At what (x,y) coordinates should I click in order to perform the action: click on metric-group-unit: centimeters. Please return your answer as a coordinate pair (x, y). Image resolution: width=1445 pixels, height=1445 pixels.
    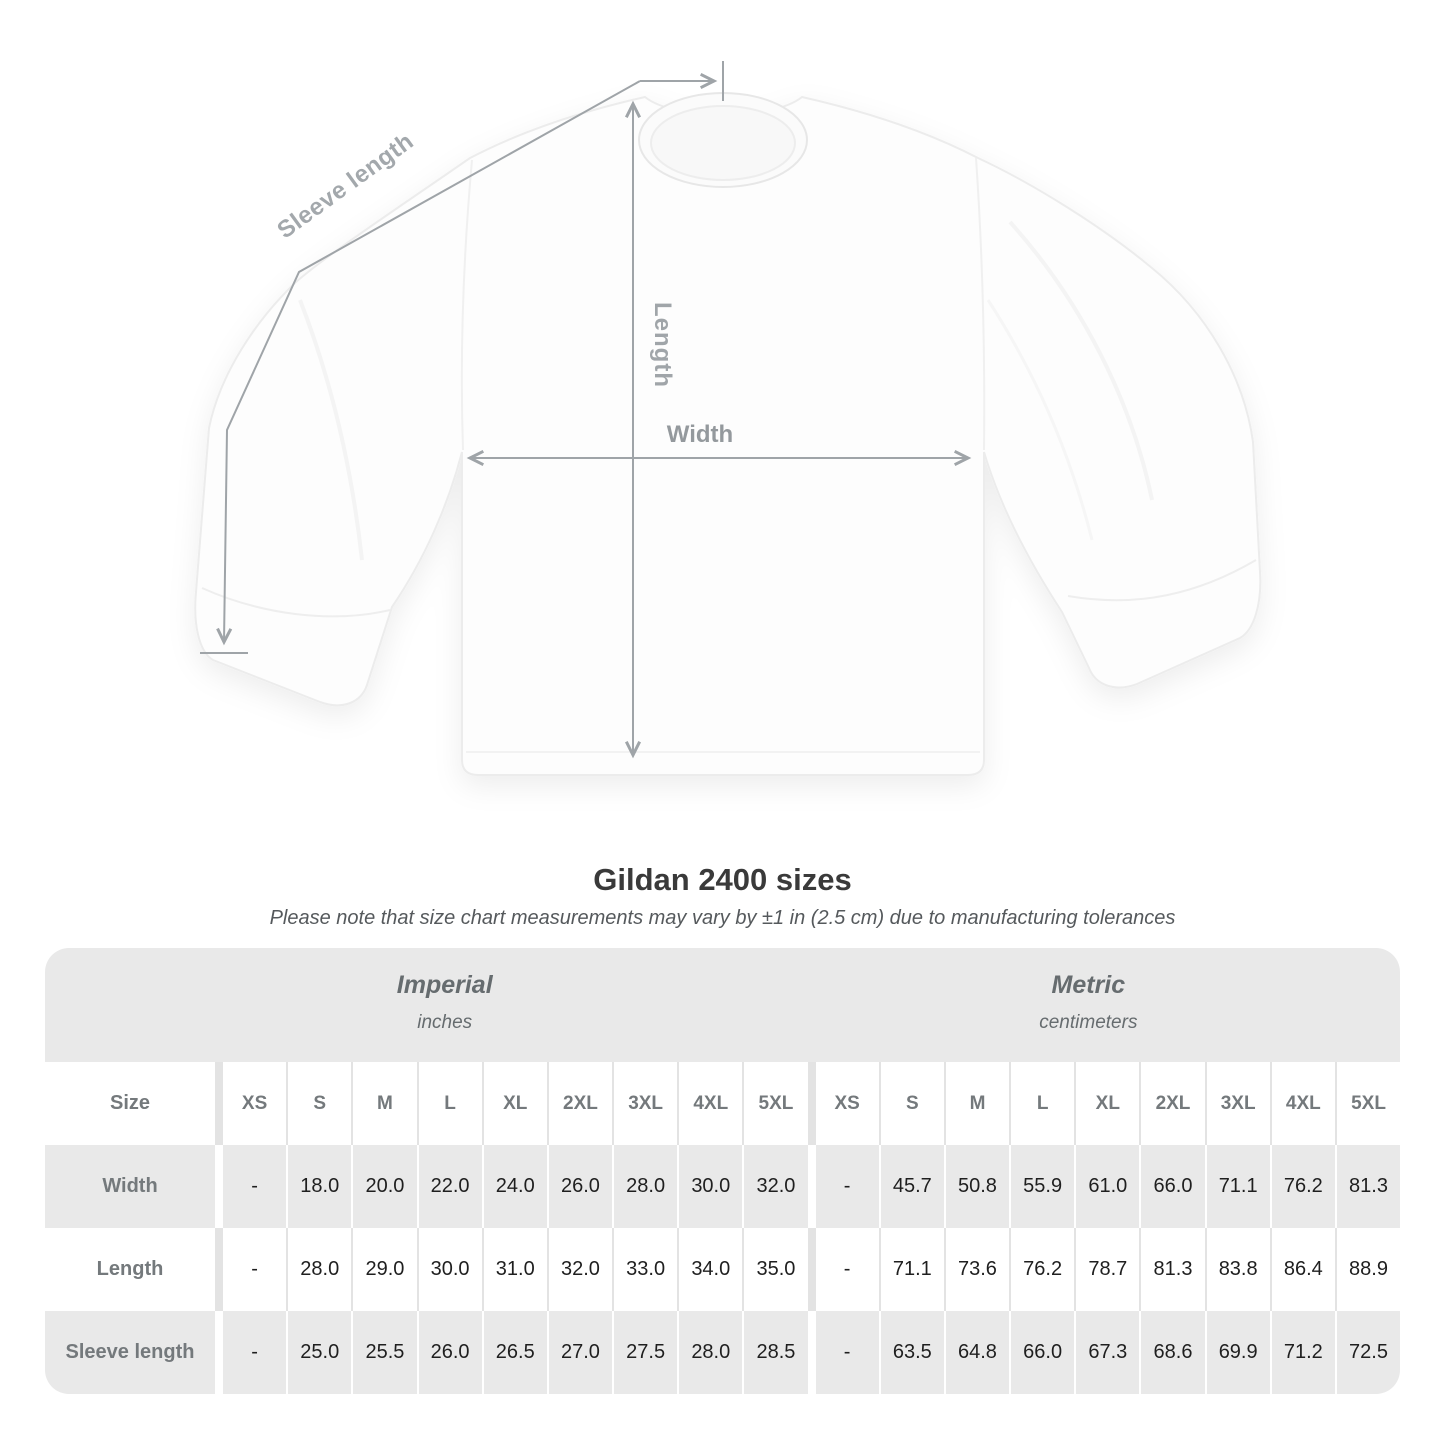
    Looking at the image, I should click on (1088, 1022).